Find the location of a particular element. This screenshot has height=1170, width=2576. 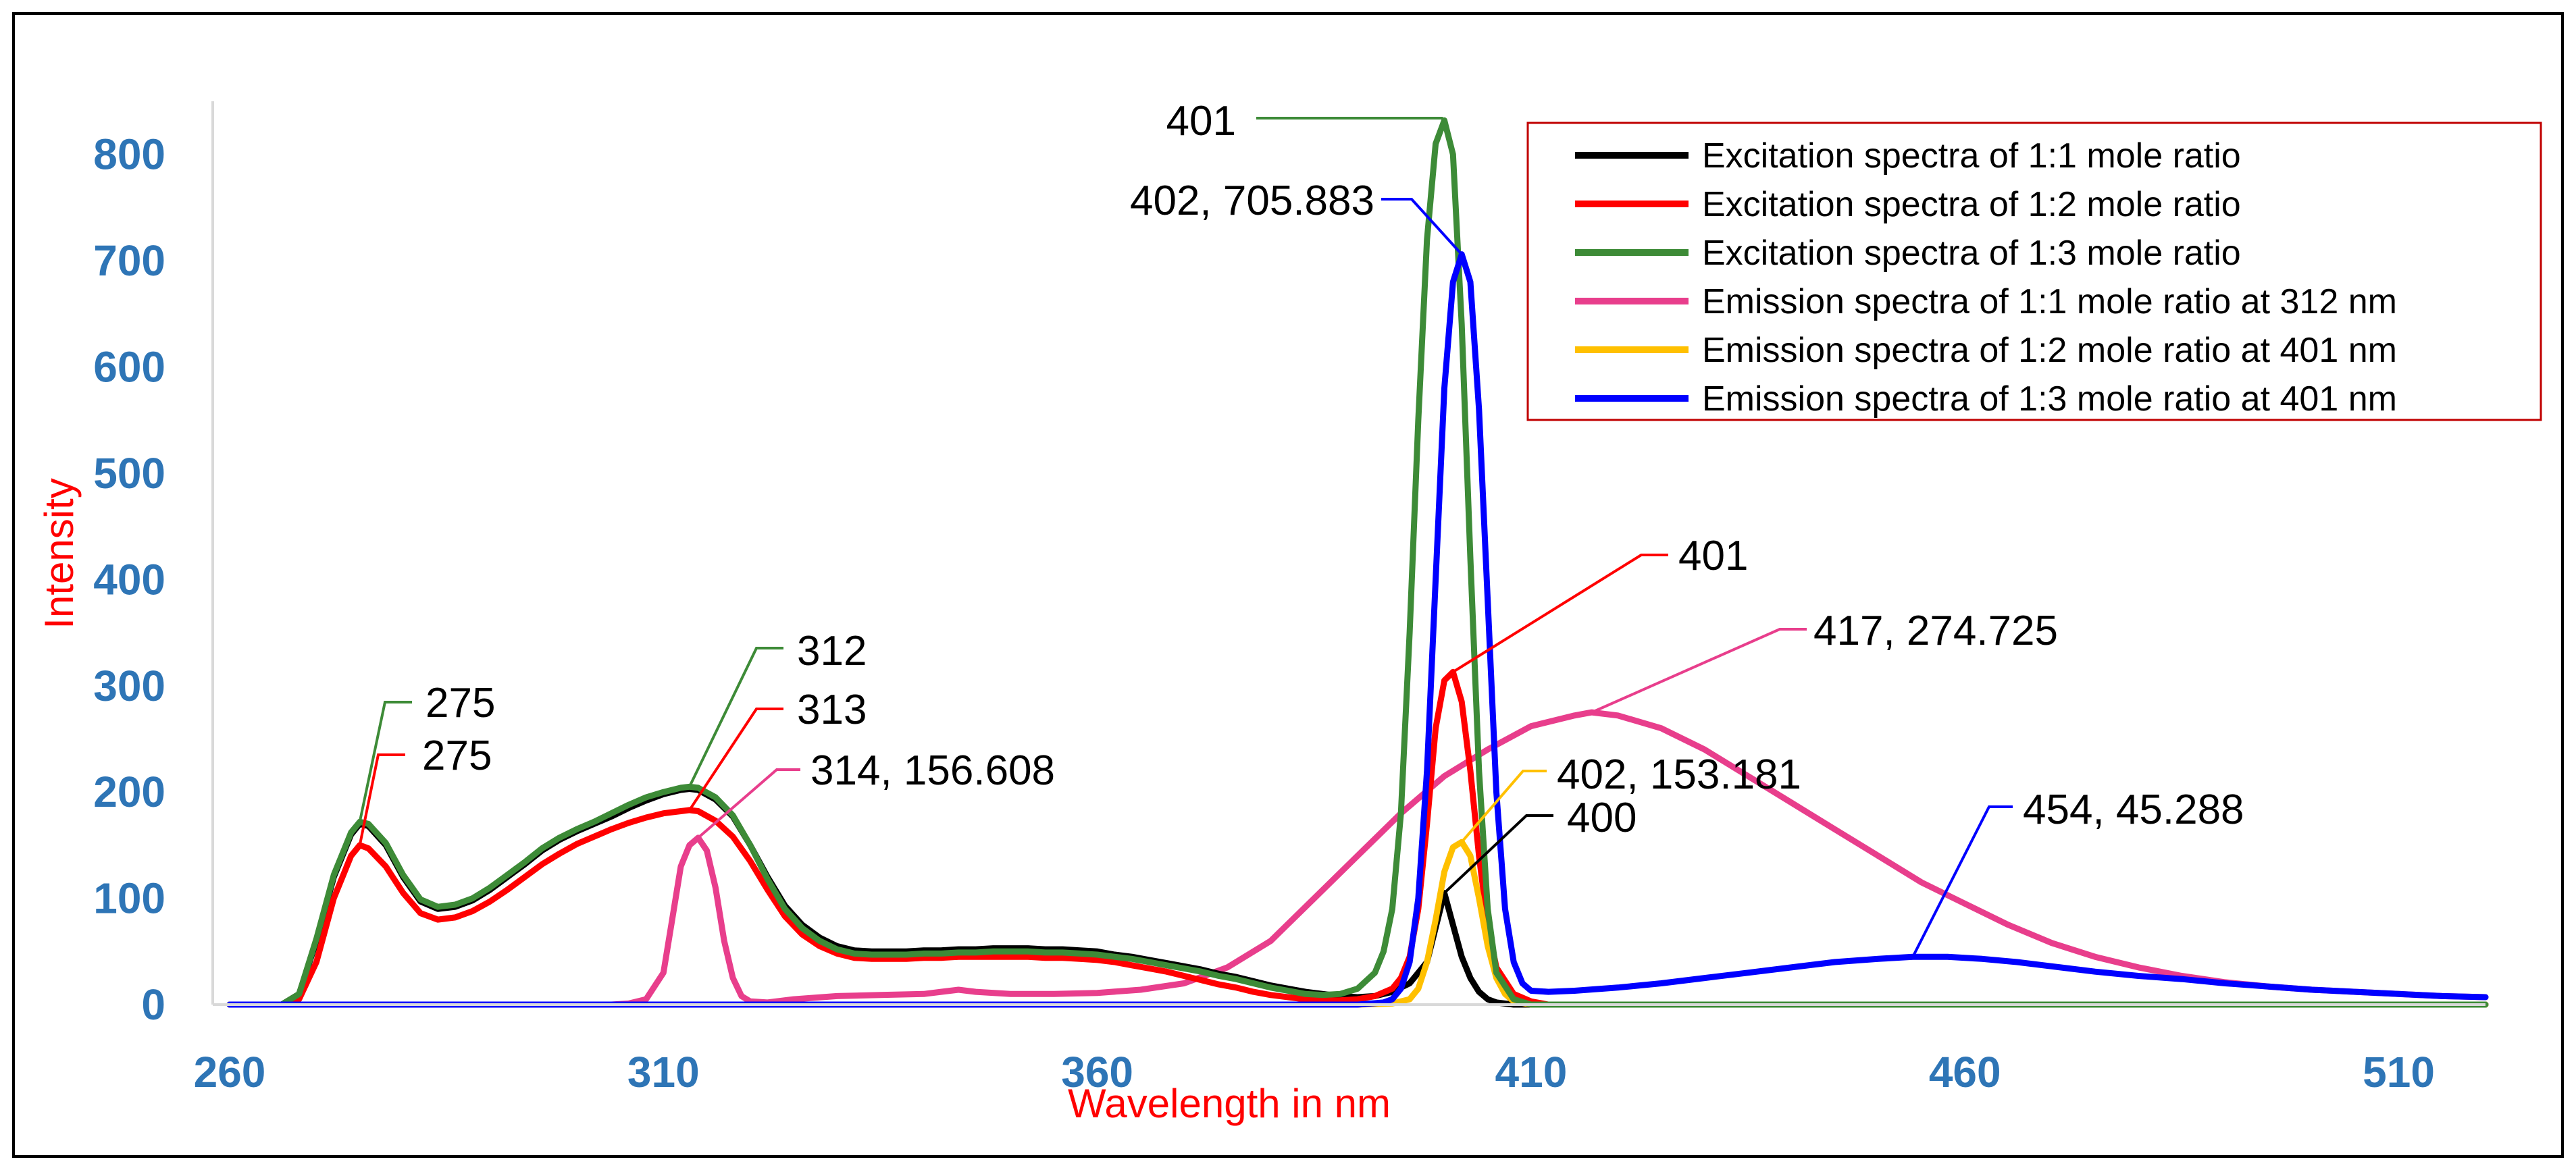

legend-entry-label: Excitation spectra of 1:1 mole ratio is located at coordinates (1971, 156).